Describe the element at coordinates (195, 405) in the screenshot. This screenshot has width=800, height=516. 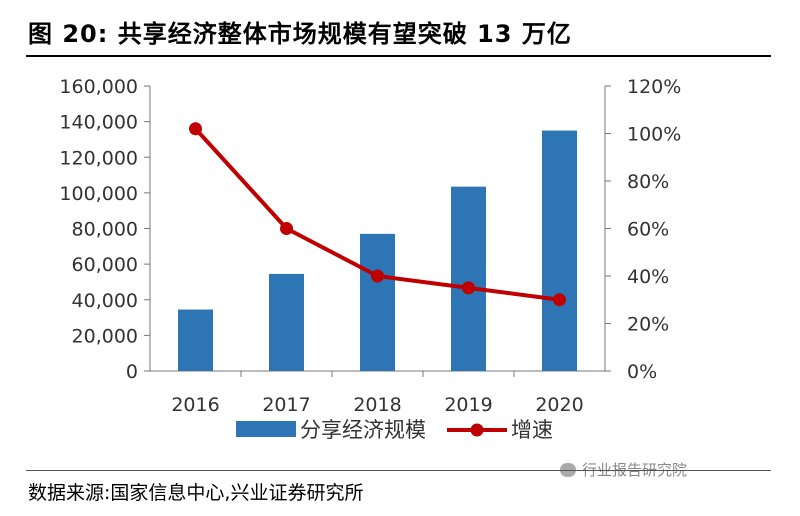
I see `x-tick-label: 2016` at that location.